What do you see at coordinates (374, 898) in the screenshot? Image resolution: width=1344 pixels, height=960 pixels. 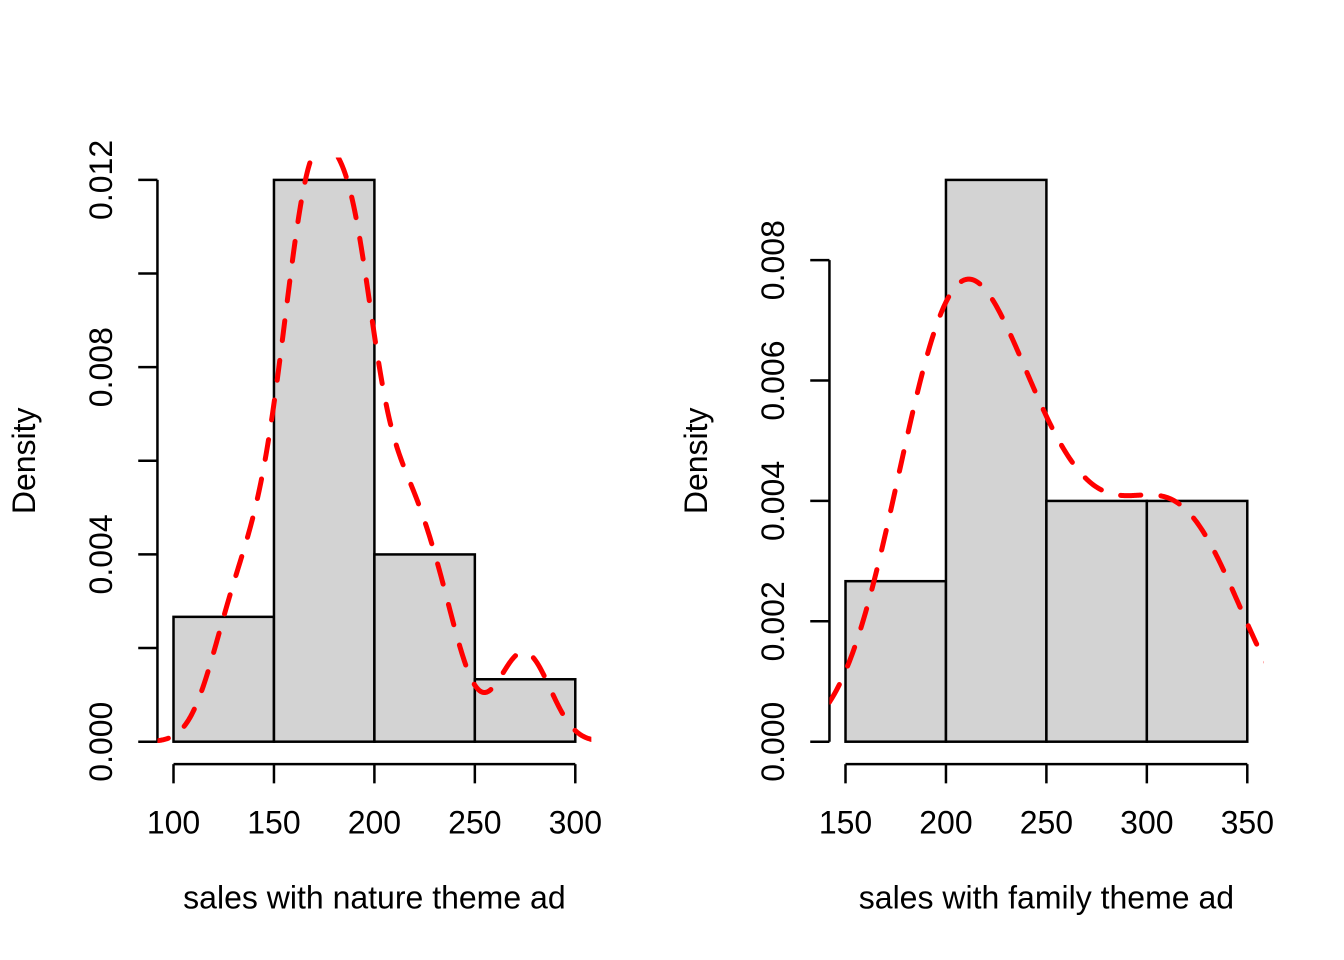 I see `svg-text: sales with nature theme ad` at bounding box center [374, 898].